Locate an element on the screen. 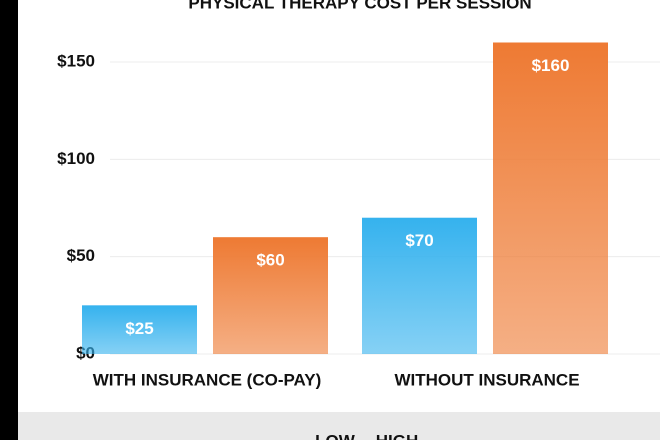  value-label: $160 is located at coordinates (551, 65).